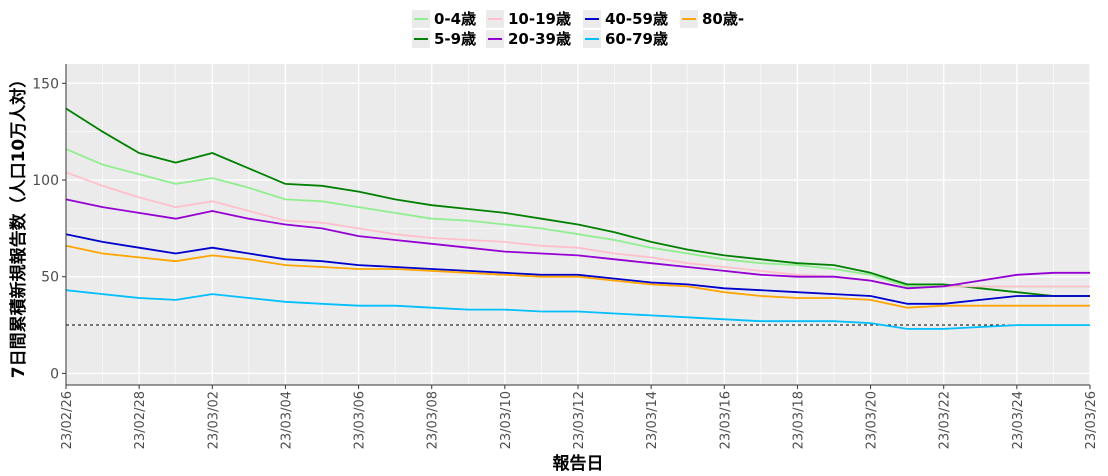 The height and width of the screenshot is (476, 1108). Describe the element at coordinates (50, 278) in the screenshot. I see `y-tick-label: 50` at that location.